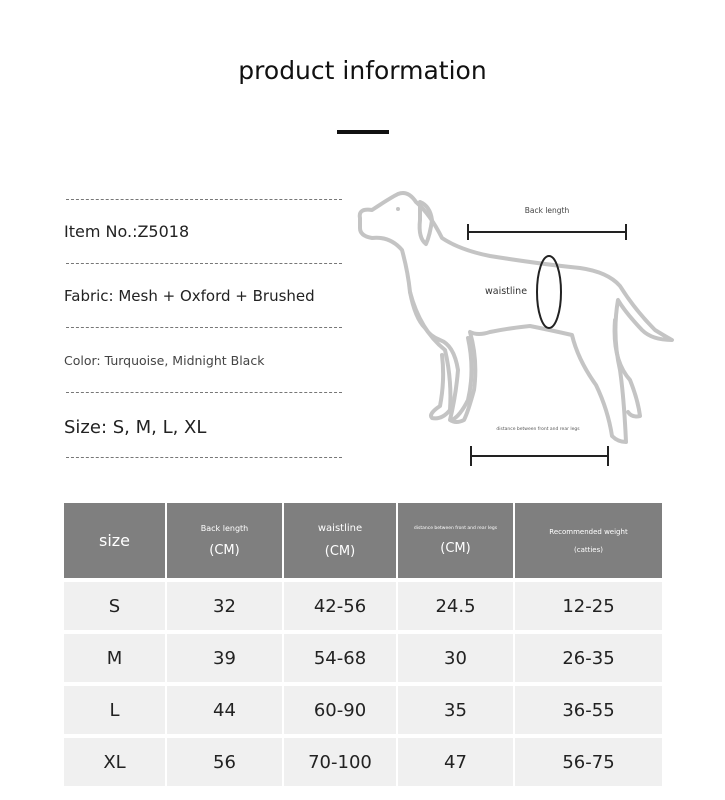 The width and height of the screenshot is (725, 800). Describe the element at coordinates (455, 658) in the screenshot. I see `table-cell: 30` at that location.